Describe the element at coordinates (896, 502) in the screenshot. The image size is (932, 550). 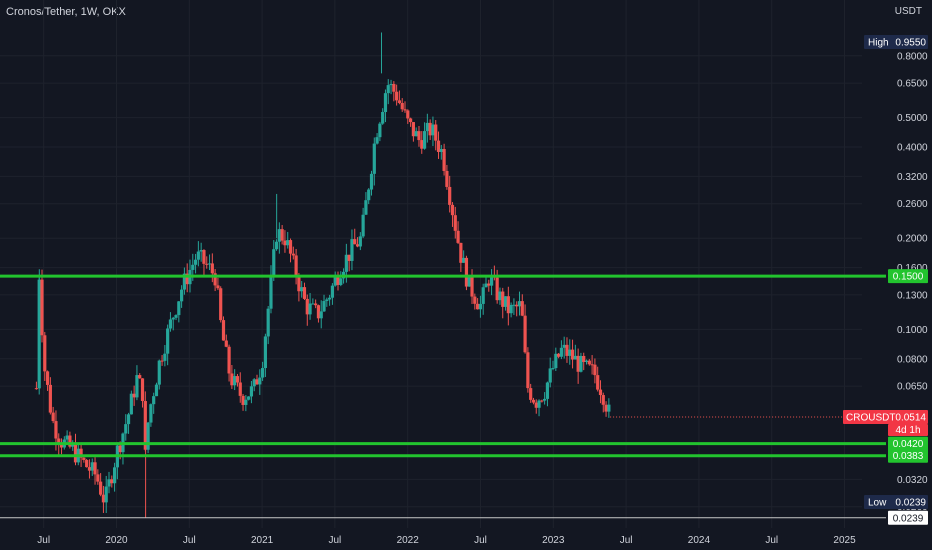
I see `low-tag` at that location.